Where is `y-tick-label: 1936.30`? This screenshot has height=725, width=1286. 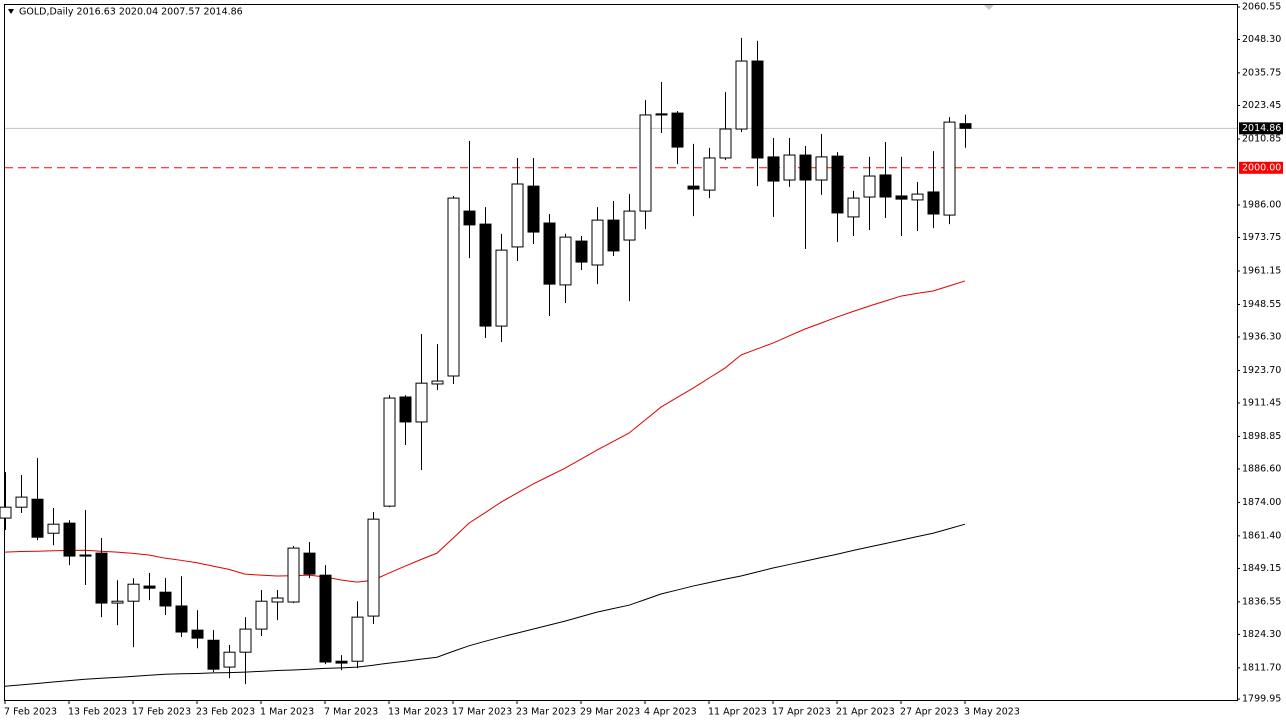
y-tick-label: 1936.30 is located at coordinates (1261, 336).